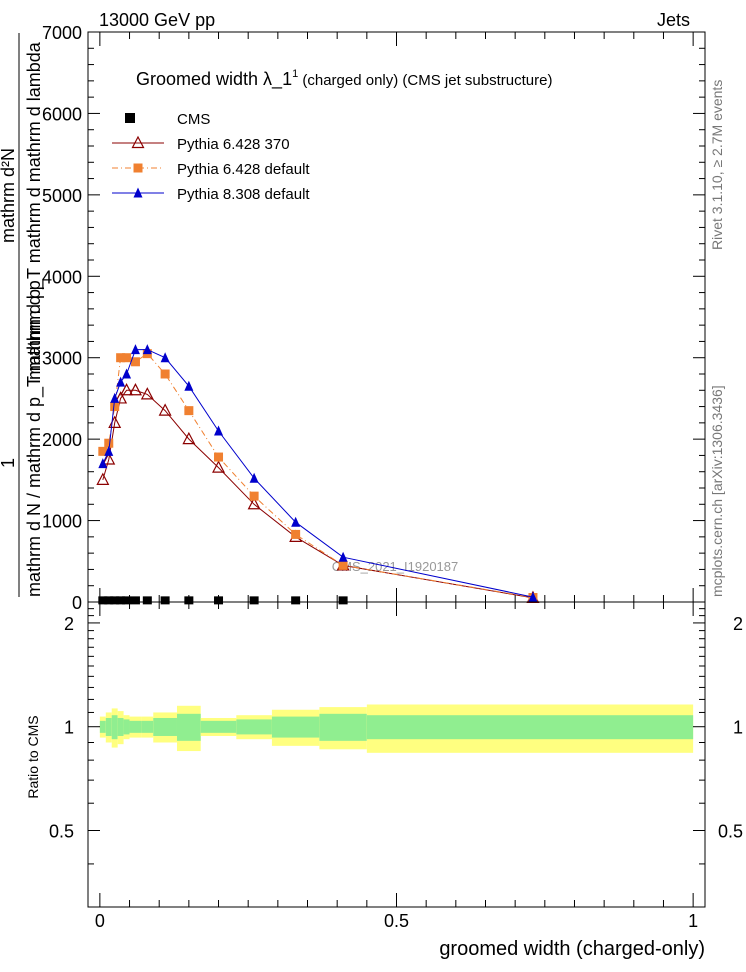 This screenshot has height=972, width=746. Describe the element at coordinates (9, 195) in the screenshot. I see `y-axis-label-numerator: mathrm d²N` at that location.